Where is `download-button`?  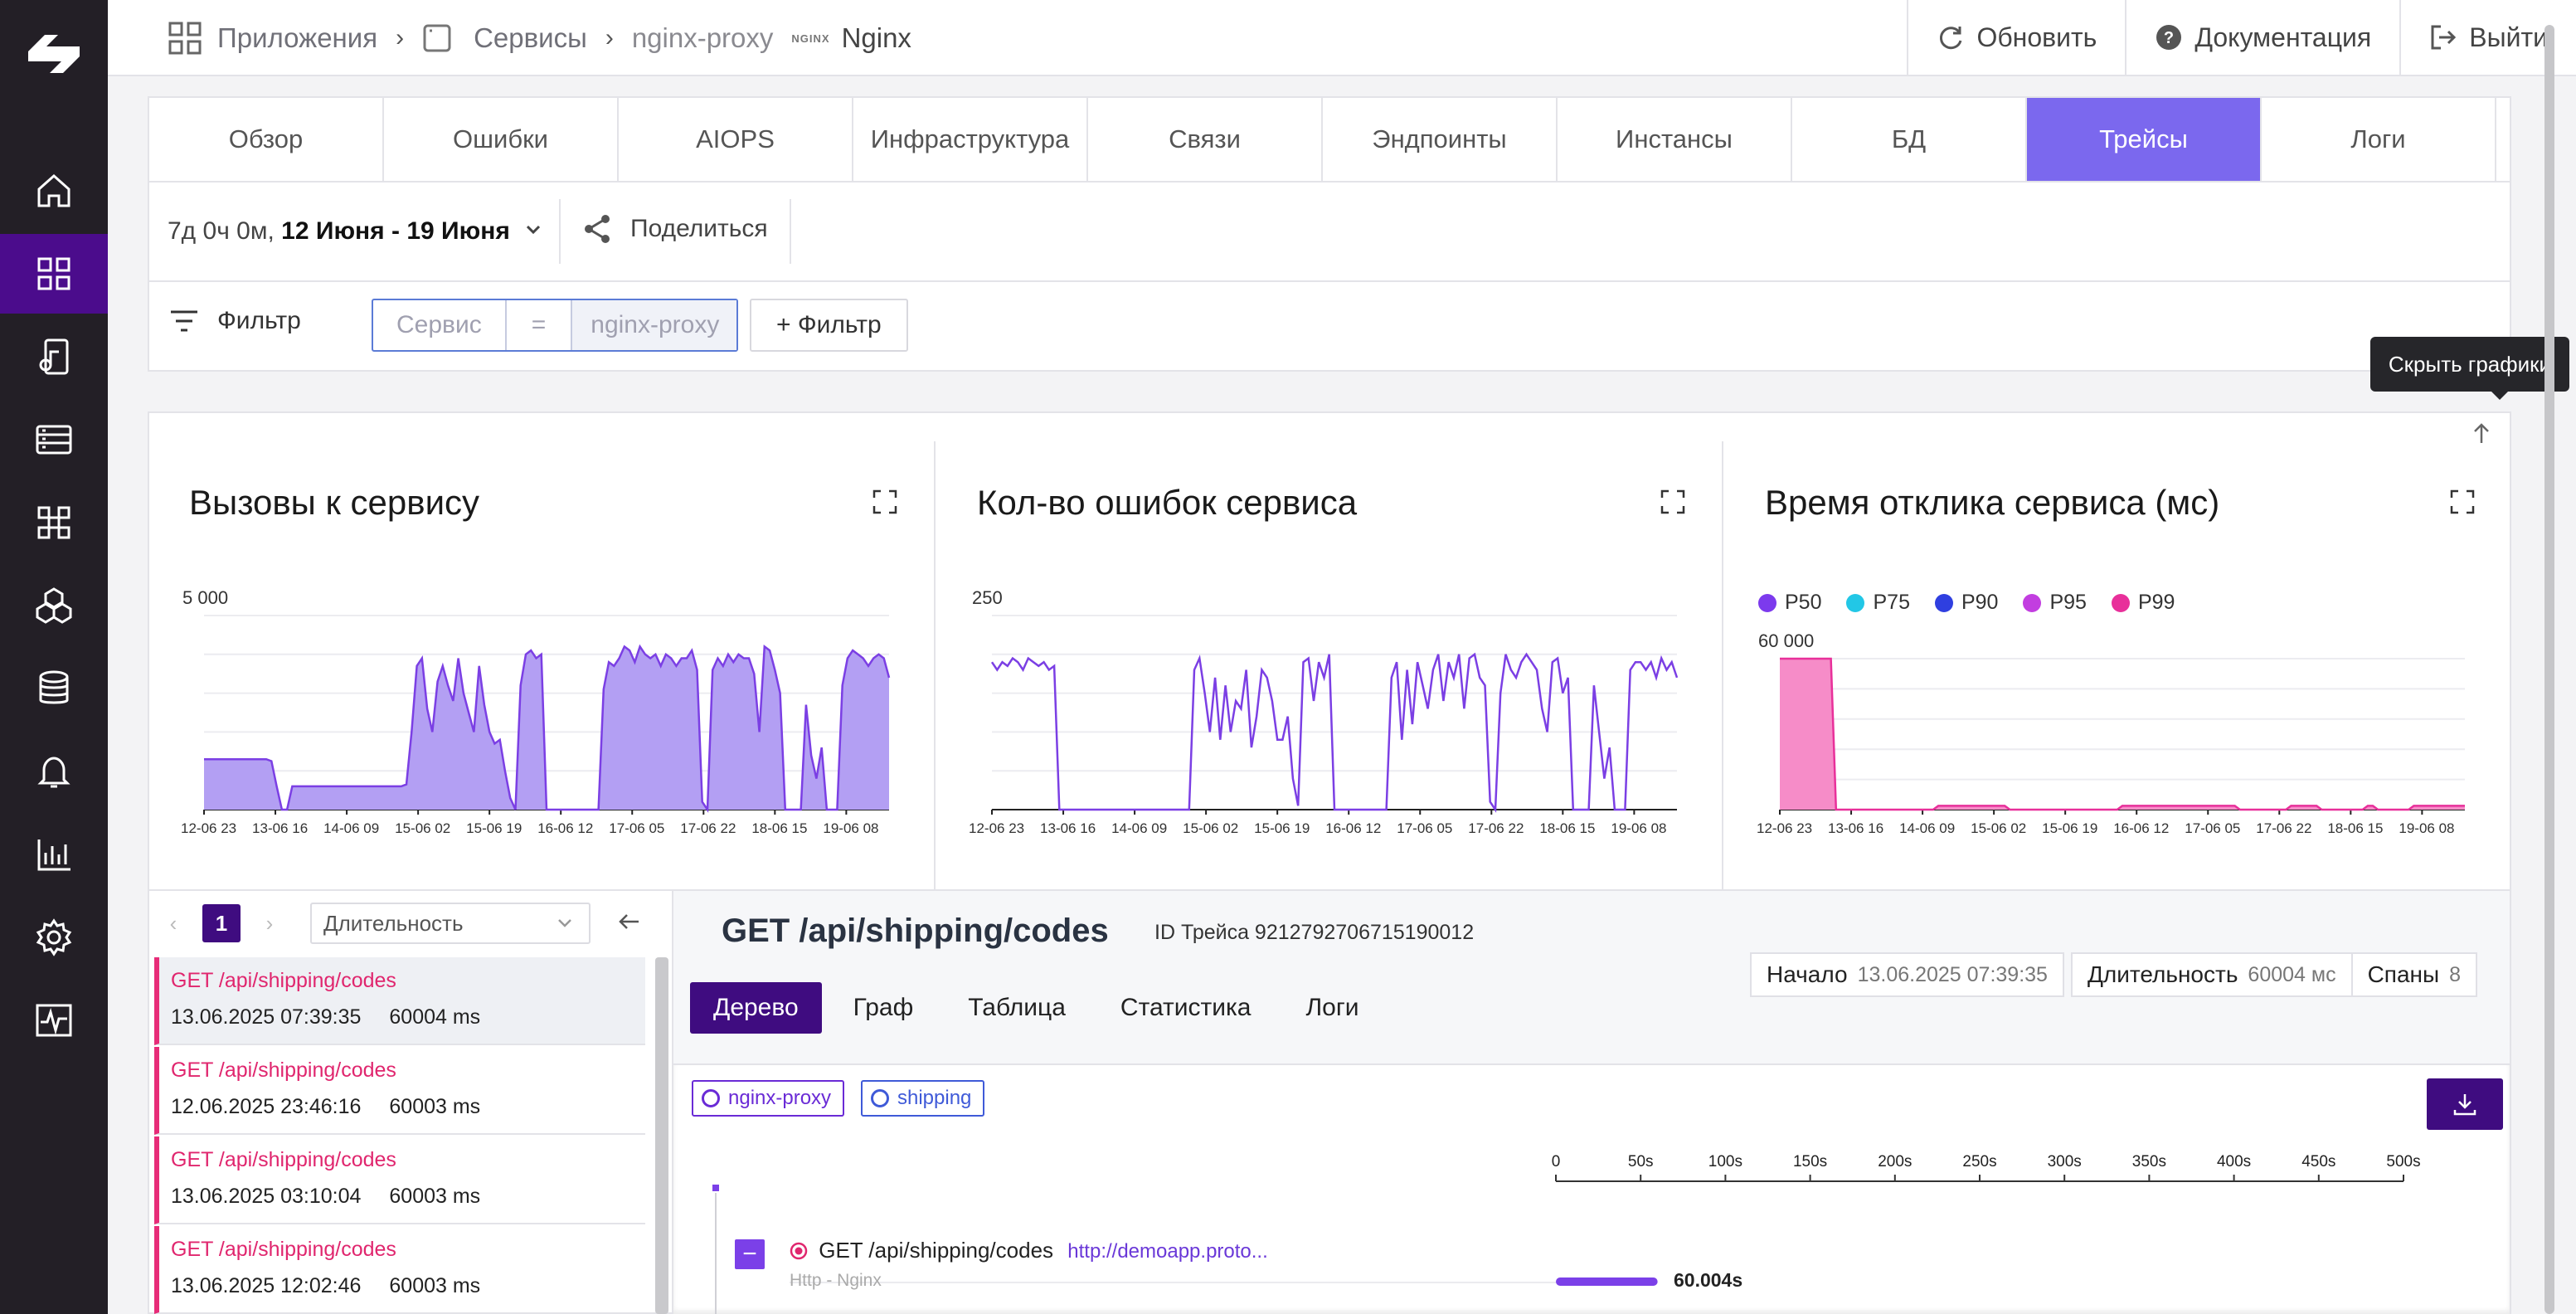 download-button is located at coordinates (2465, 1104).